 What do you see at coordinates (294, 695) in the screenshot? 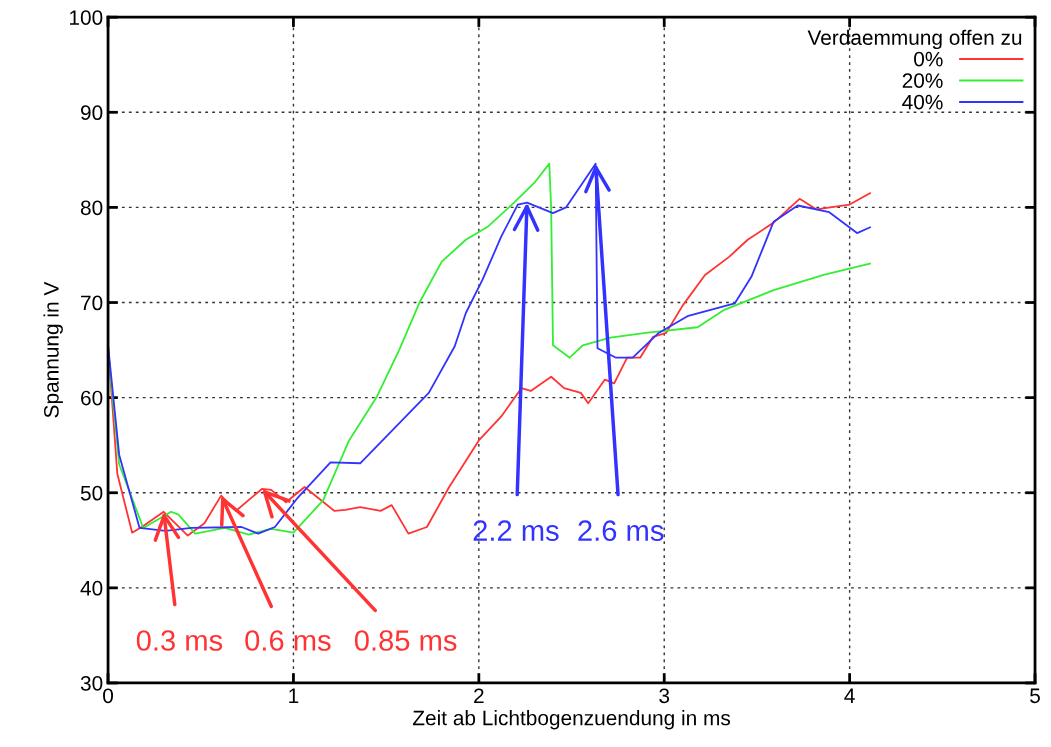
I see `x-tick-label: 1` at bounding box center [294, 695].